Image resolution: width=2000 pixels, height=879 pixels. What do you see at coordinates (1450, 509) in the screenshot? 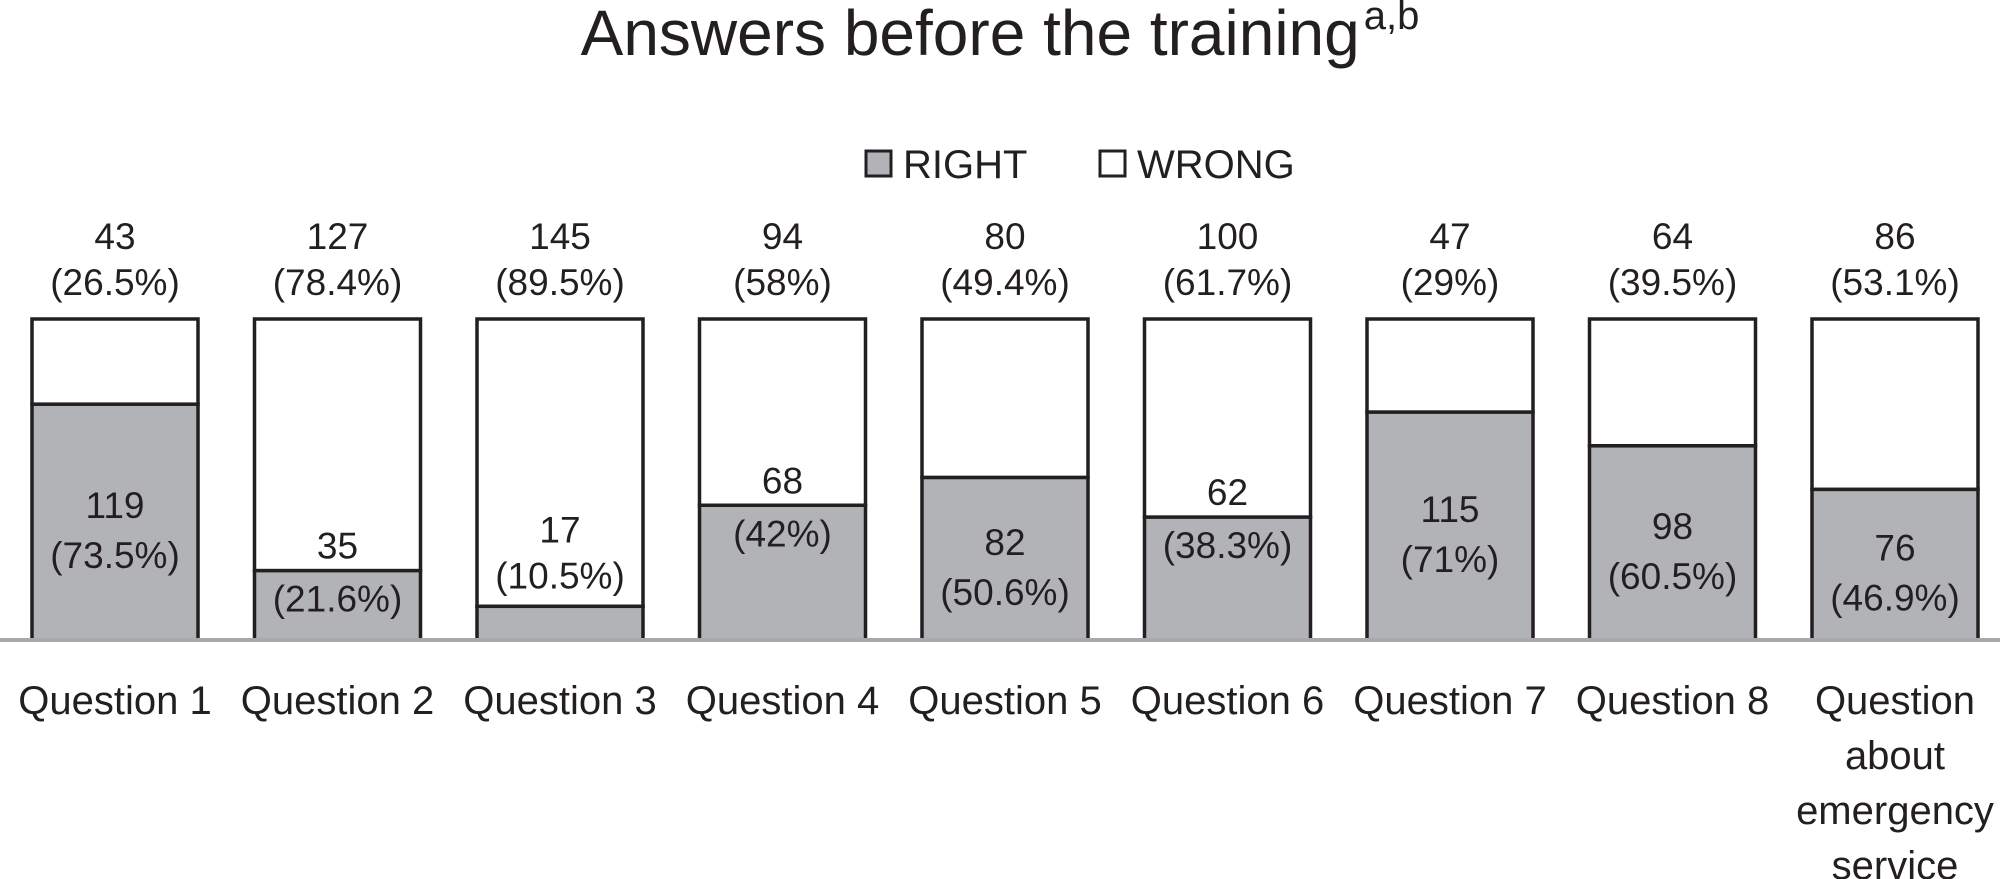
I see `right-value-label-7: 115` at bounding box center [1450, 509].